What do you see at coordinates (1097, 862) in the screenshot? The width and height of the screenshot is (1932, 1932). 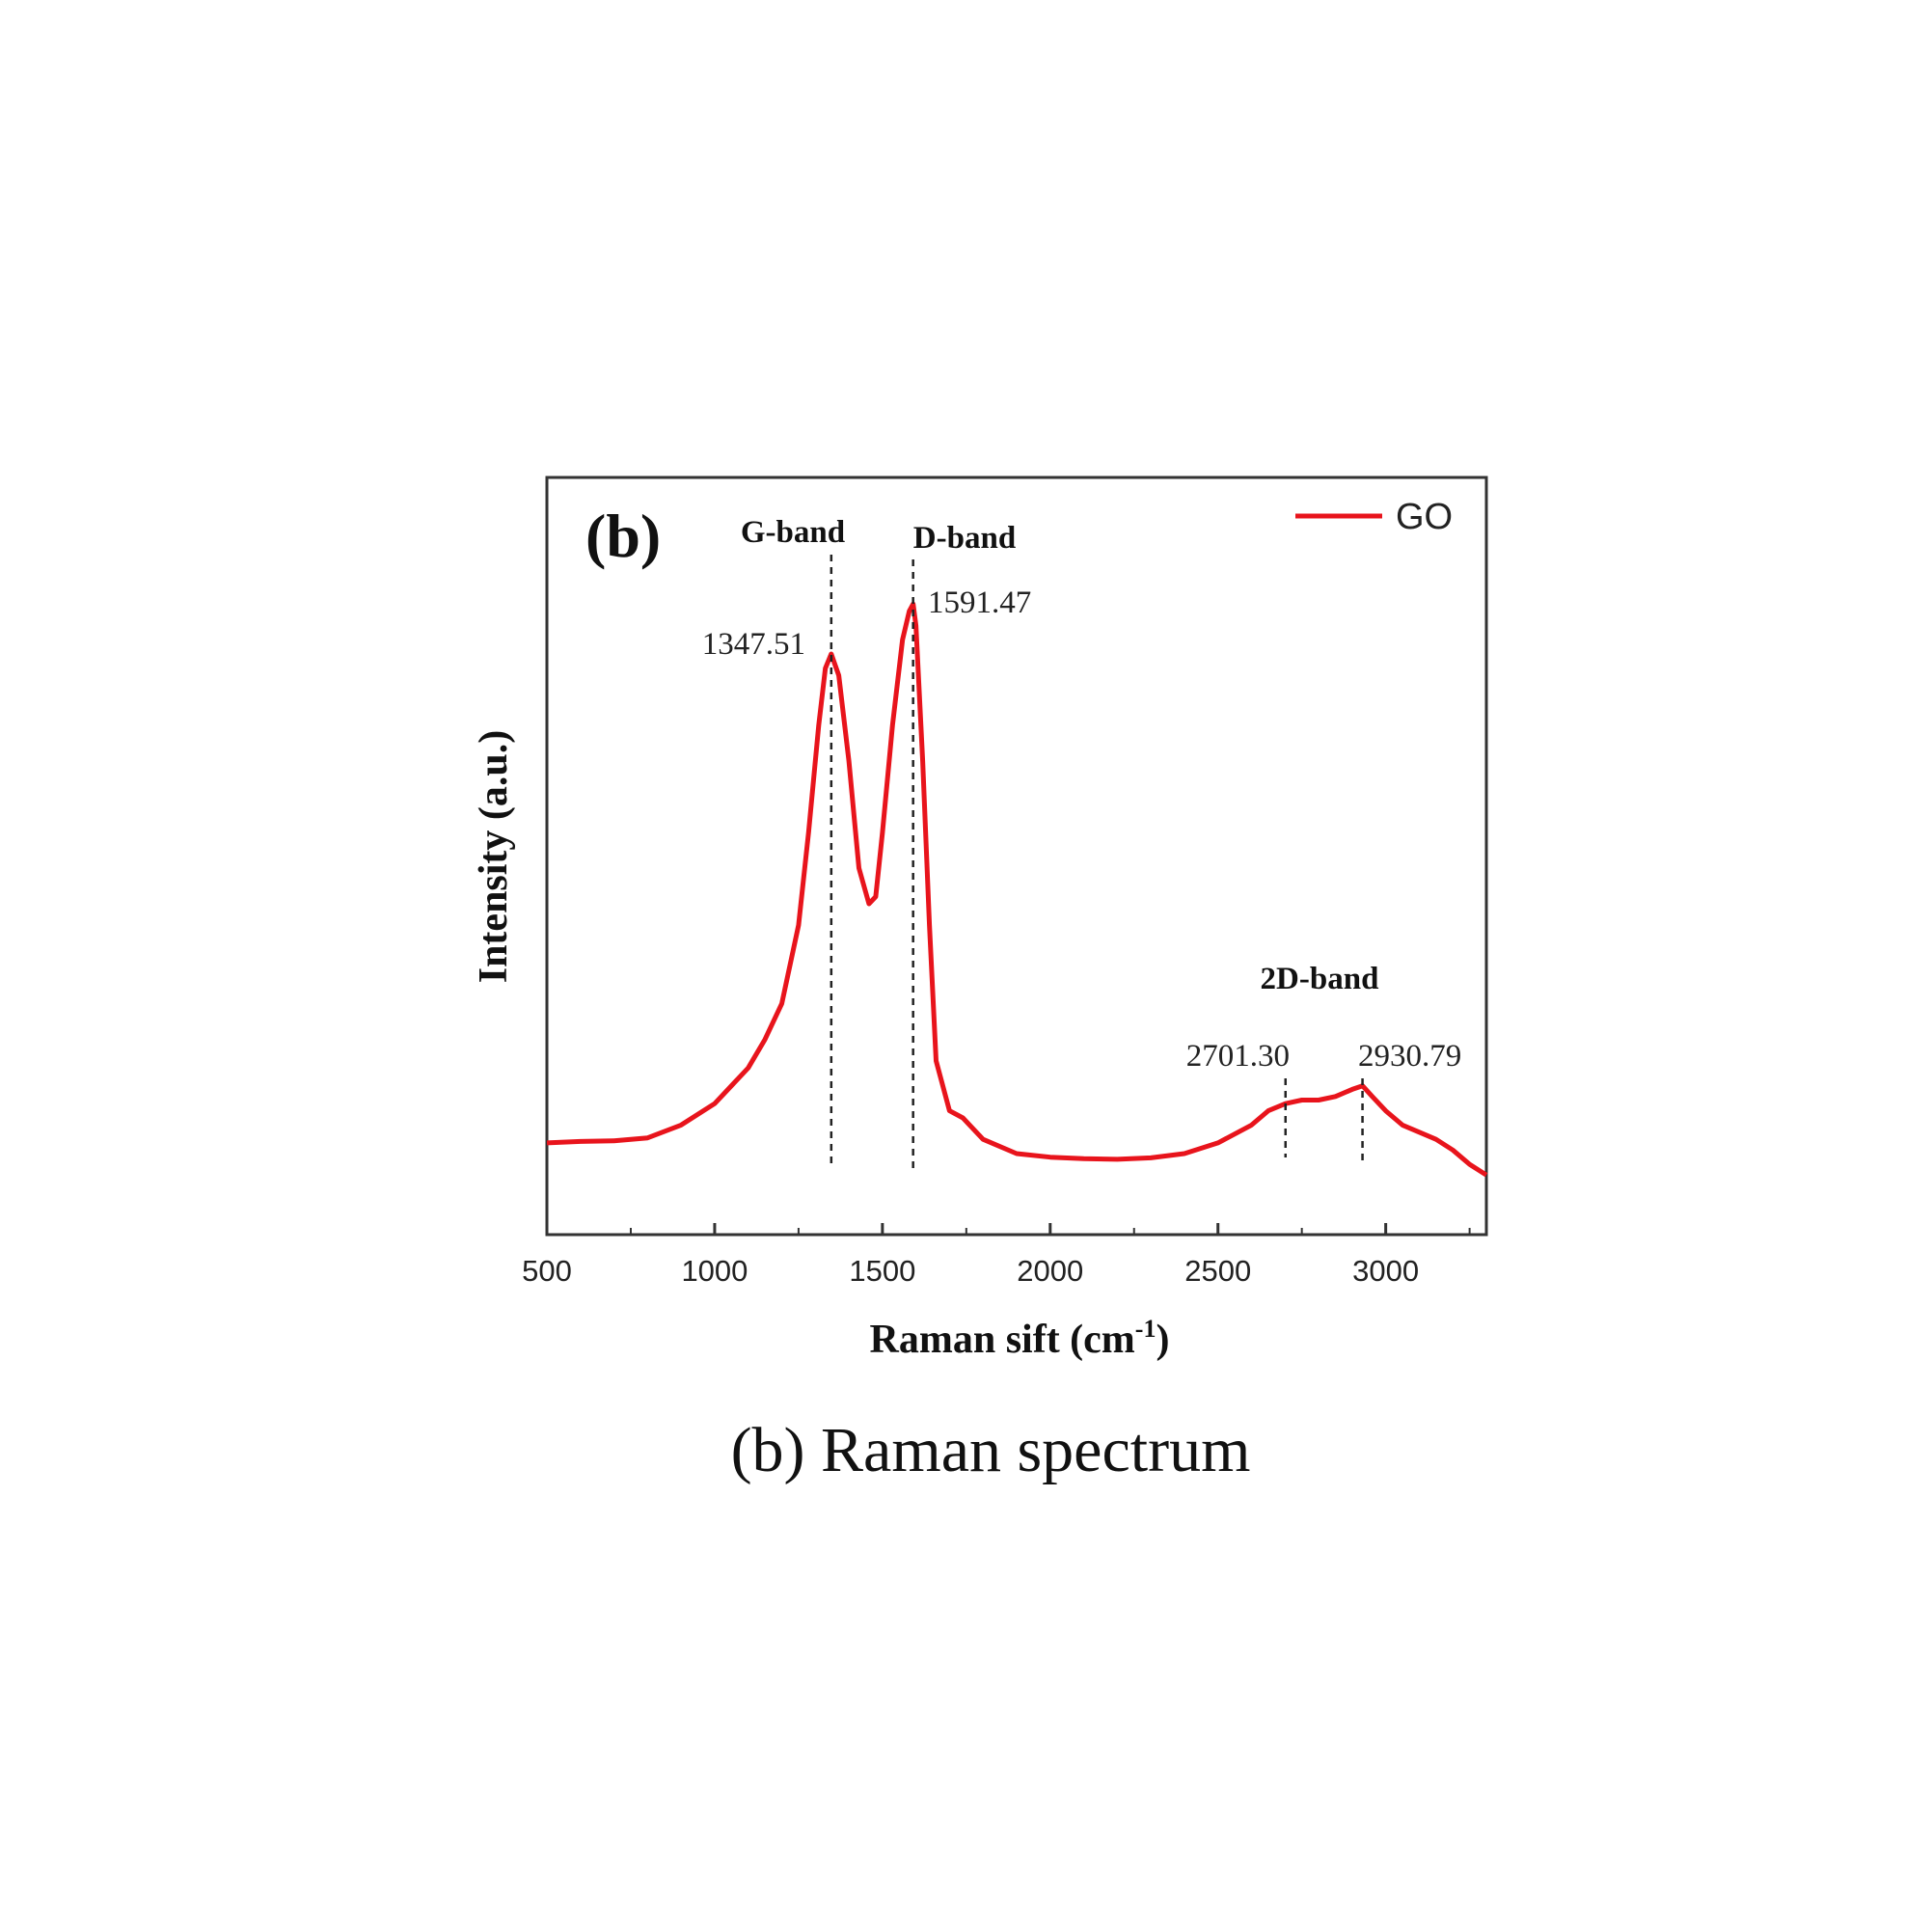 I see `peak-guides` at bounding box center [1097, 862].